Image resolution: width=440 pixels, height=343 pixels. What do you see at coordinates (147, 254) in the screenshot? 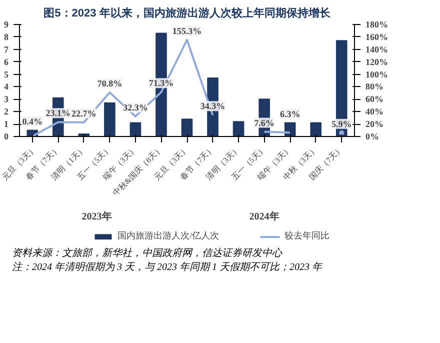
I see `text: 资料来源：文旅部，新华社，中国政府网，信达证券研发中心` at bounding box center [147, 254].